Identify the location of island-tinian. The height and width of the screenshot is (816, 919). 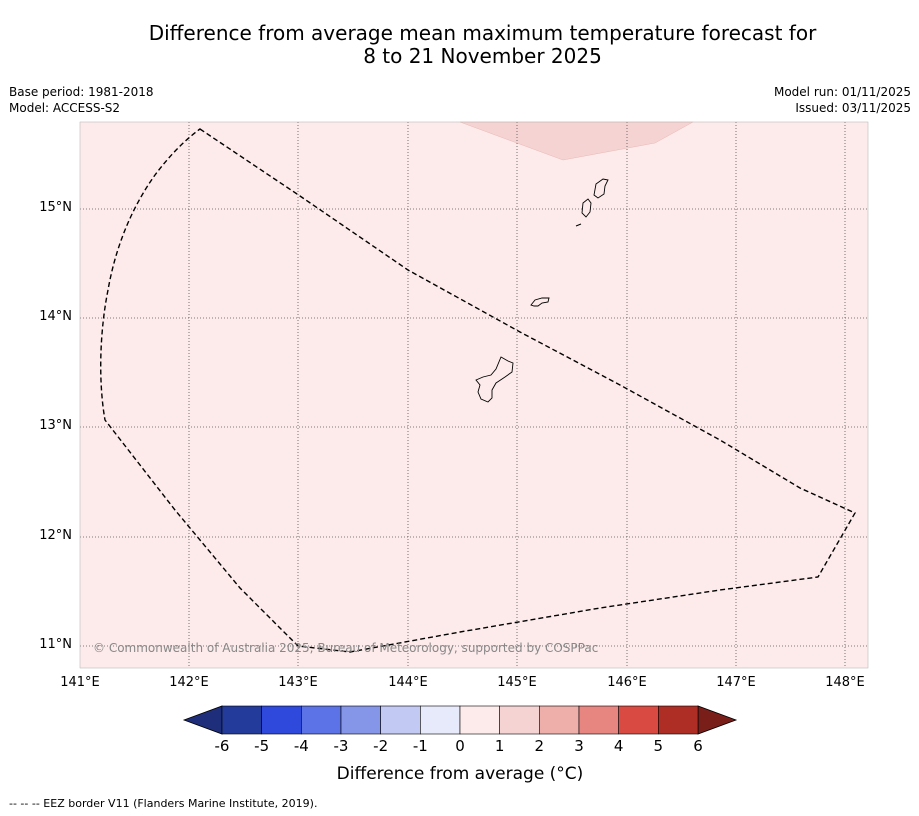
(586, 208).